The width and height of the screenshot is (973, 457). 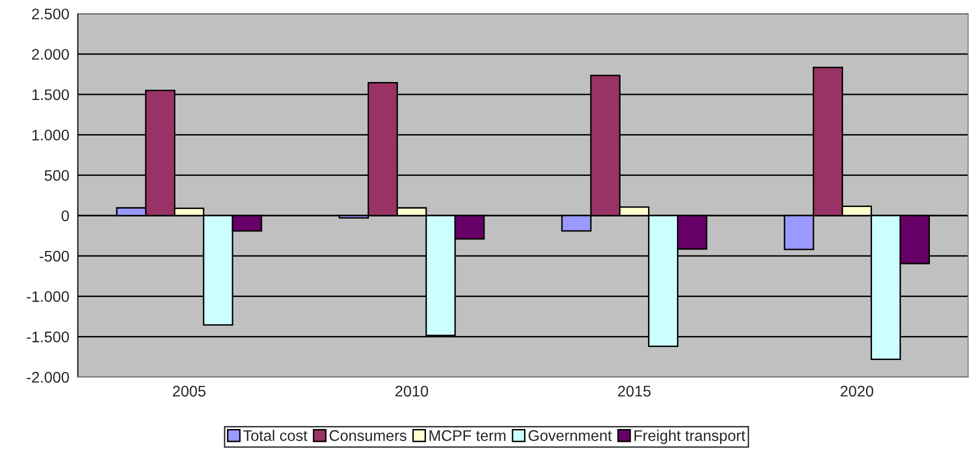 I want to click on legend-label: Consumers, so click(x=368, y=435).